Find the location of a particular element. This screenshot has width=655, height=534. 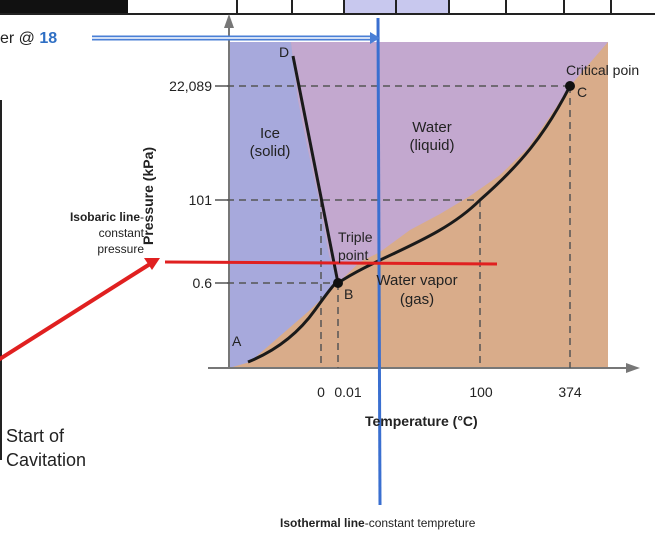

y-tick-label: 22,089 is located at coordinates (190, 86).